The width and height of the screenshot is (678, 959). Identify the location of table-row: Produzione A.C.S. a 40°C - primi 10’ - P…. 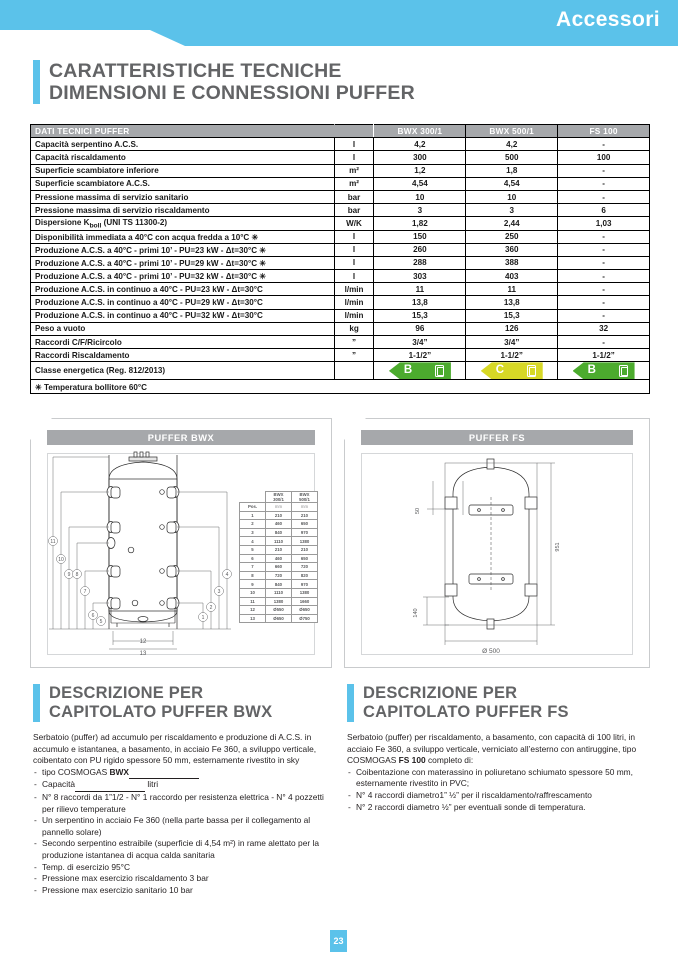
(340, 276).